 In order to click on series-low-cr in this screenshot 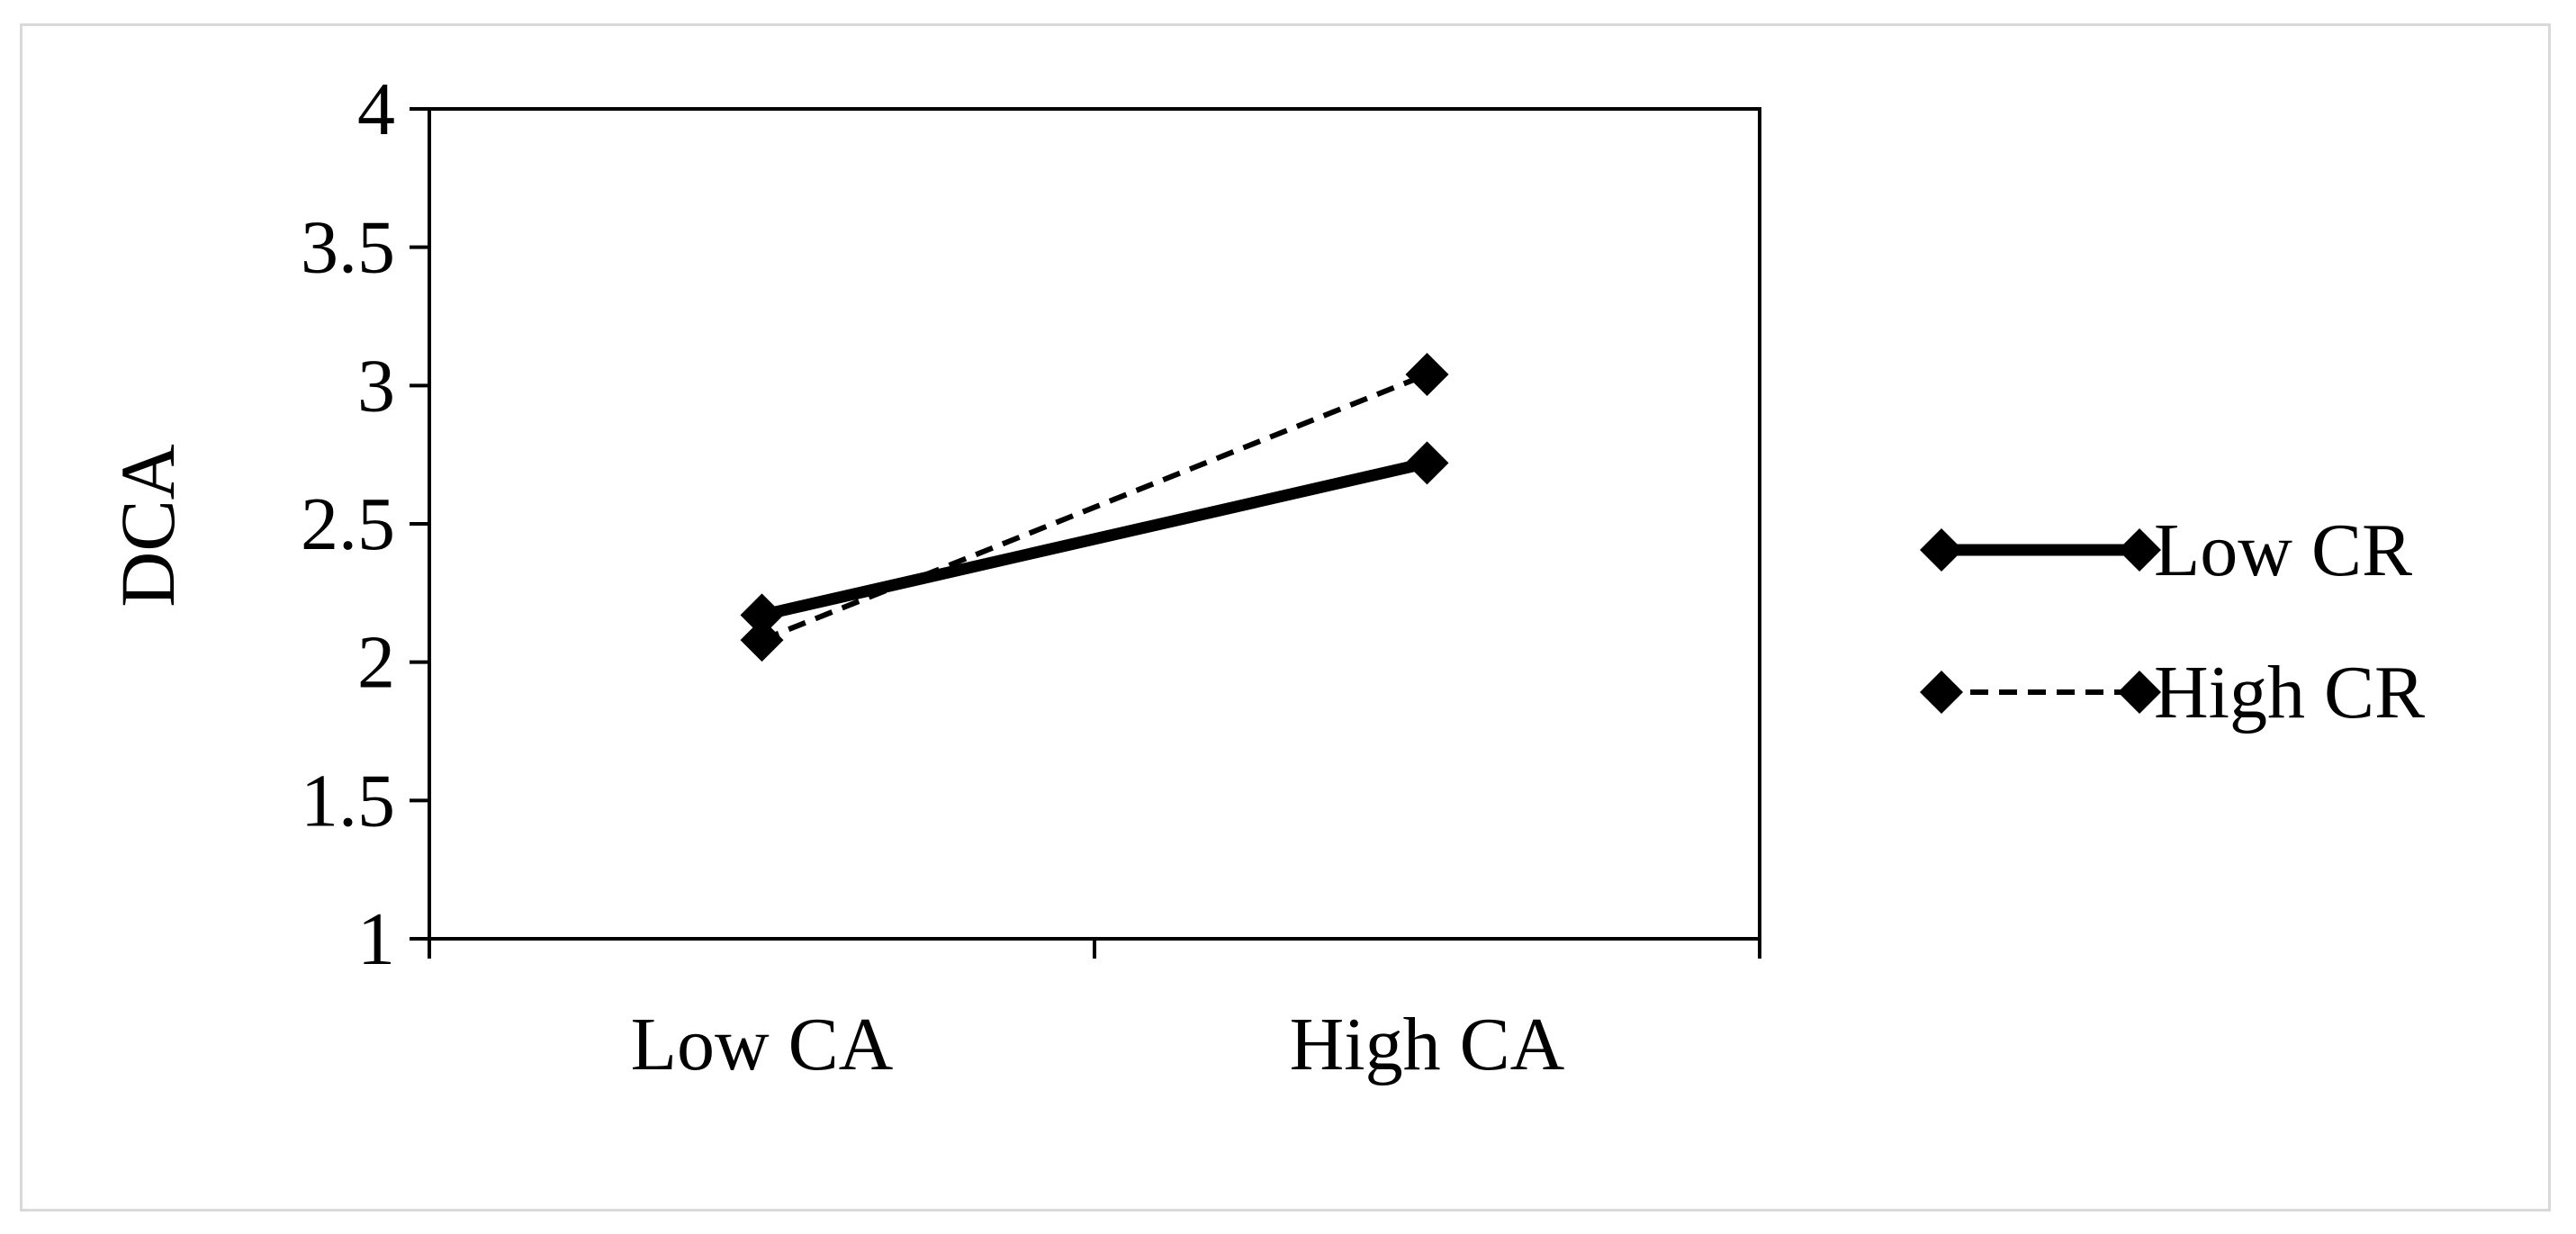, I will do `click(1094, 539)`.